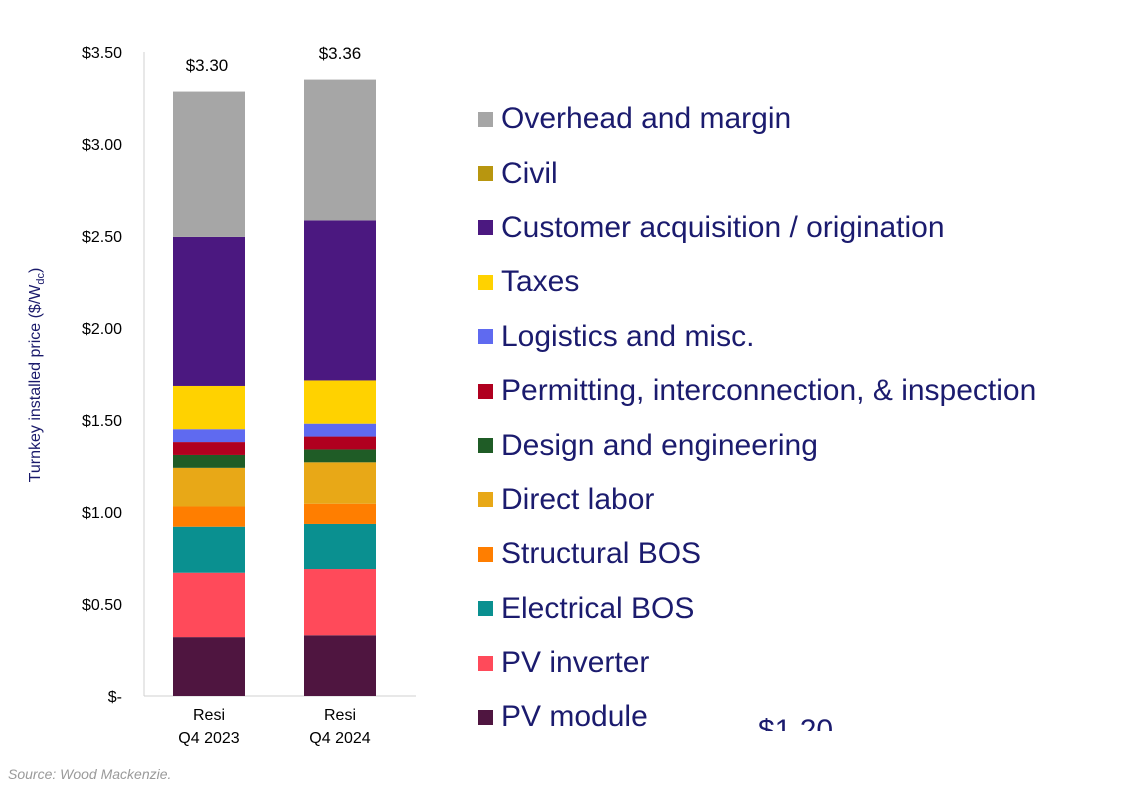 The width and height of the screenshot is (1140, 788). I want to click on y-tick-label: $-, so click(115, 697).